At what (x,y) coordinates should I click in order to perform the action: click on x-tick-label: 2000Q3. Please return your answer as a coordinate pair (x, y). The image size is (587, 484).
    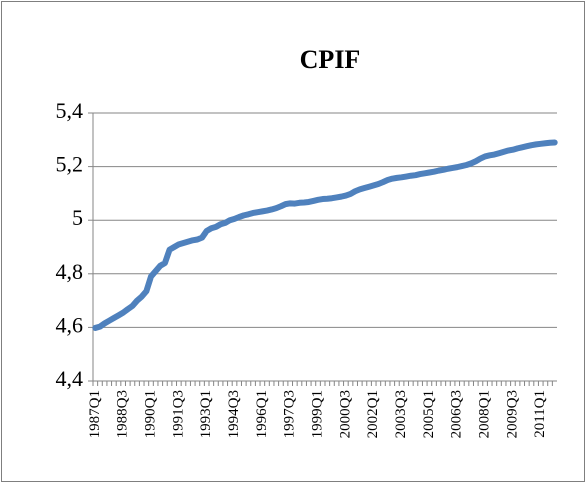
    Looking at the image, I should click on (345, 414).